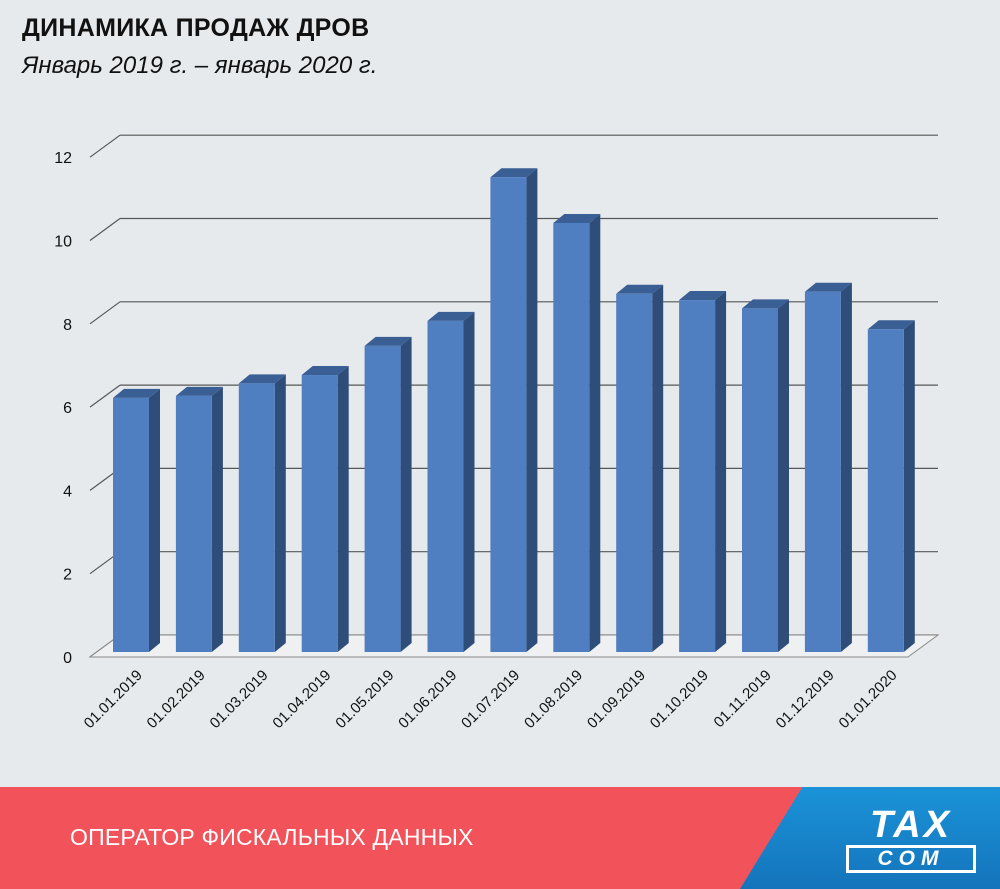  Describe the element at coordinates (67, 325) in the screenshot. I see `y-tick-label: 8` at that location.